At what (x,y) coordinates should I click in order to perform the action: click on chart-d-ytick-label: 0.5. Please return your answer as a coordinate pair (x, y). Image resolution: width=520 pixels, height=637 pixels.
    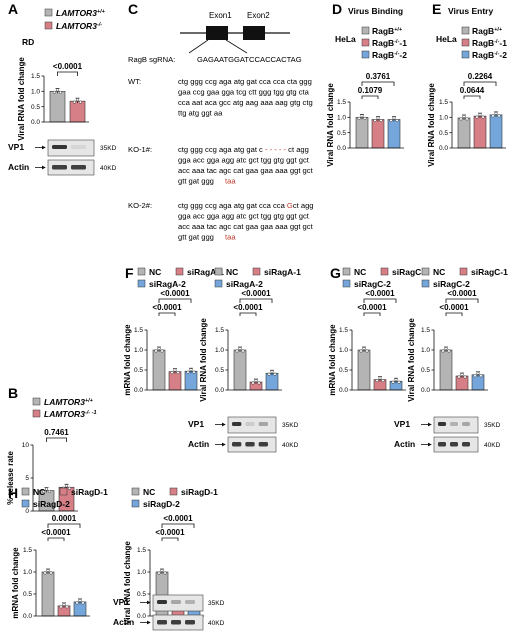
    Looking at the image, I should click on (341, 133).